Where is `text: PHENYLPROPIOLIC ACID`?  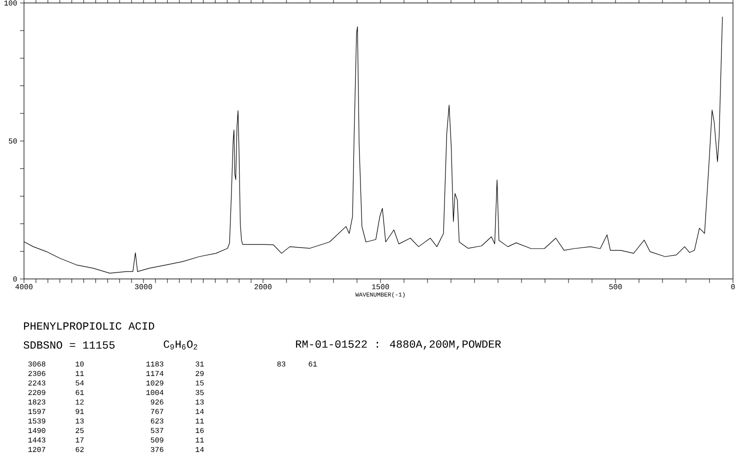
text: PHENYLPROPIOLIC ACID is located at coordinates (89, 326).